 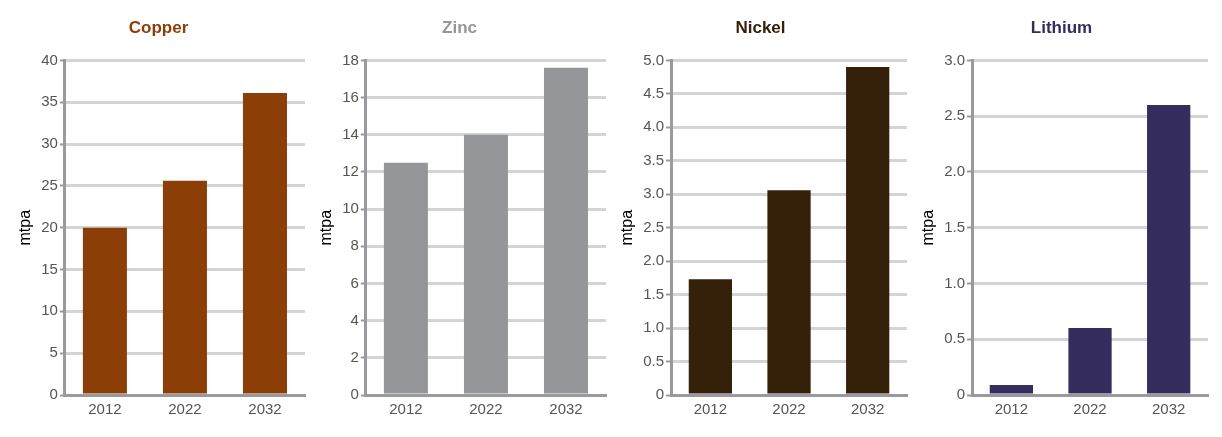 I want to click on y-tick-label: 40, so click(x=49, y=59).